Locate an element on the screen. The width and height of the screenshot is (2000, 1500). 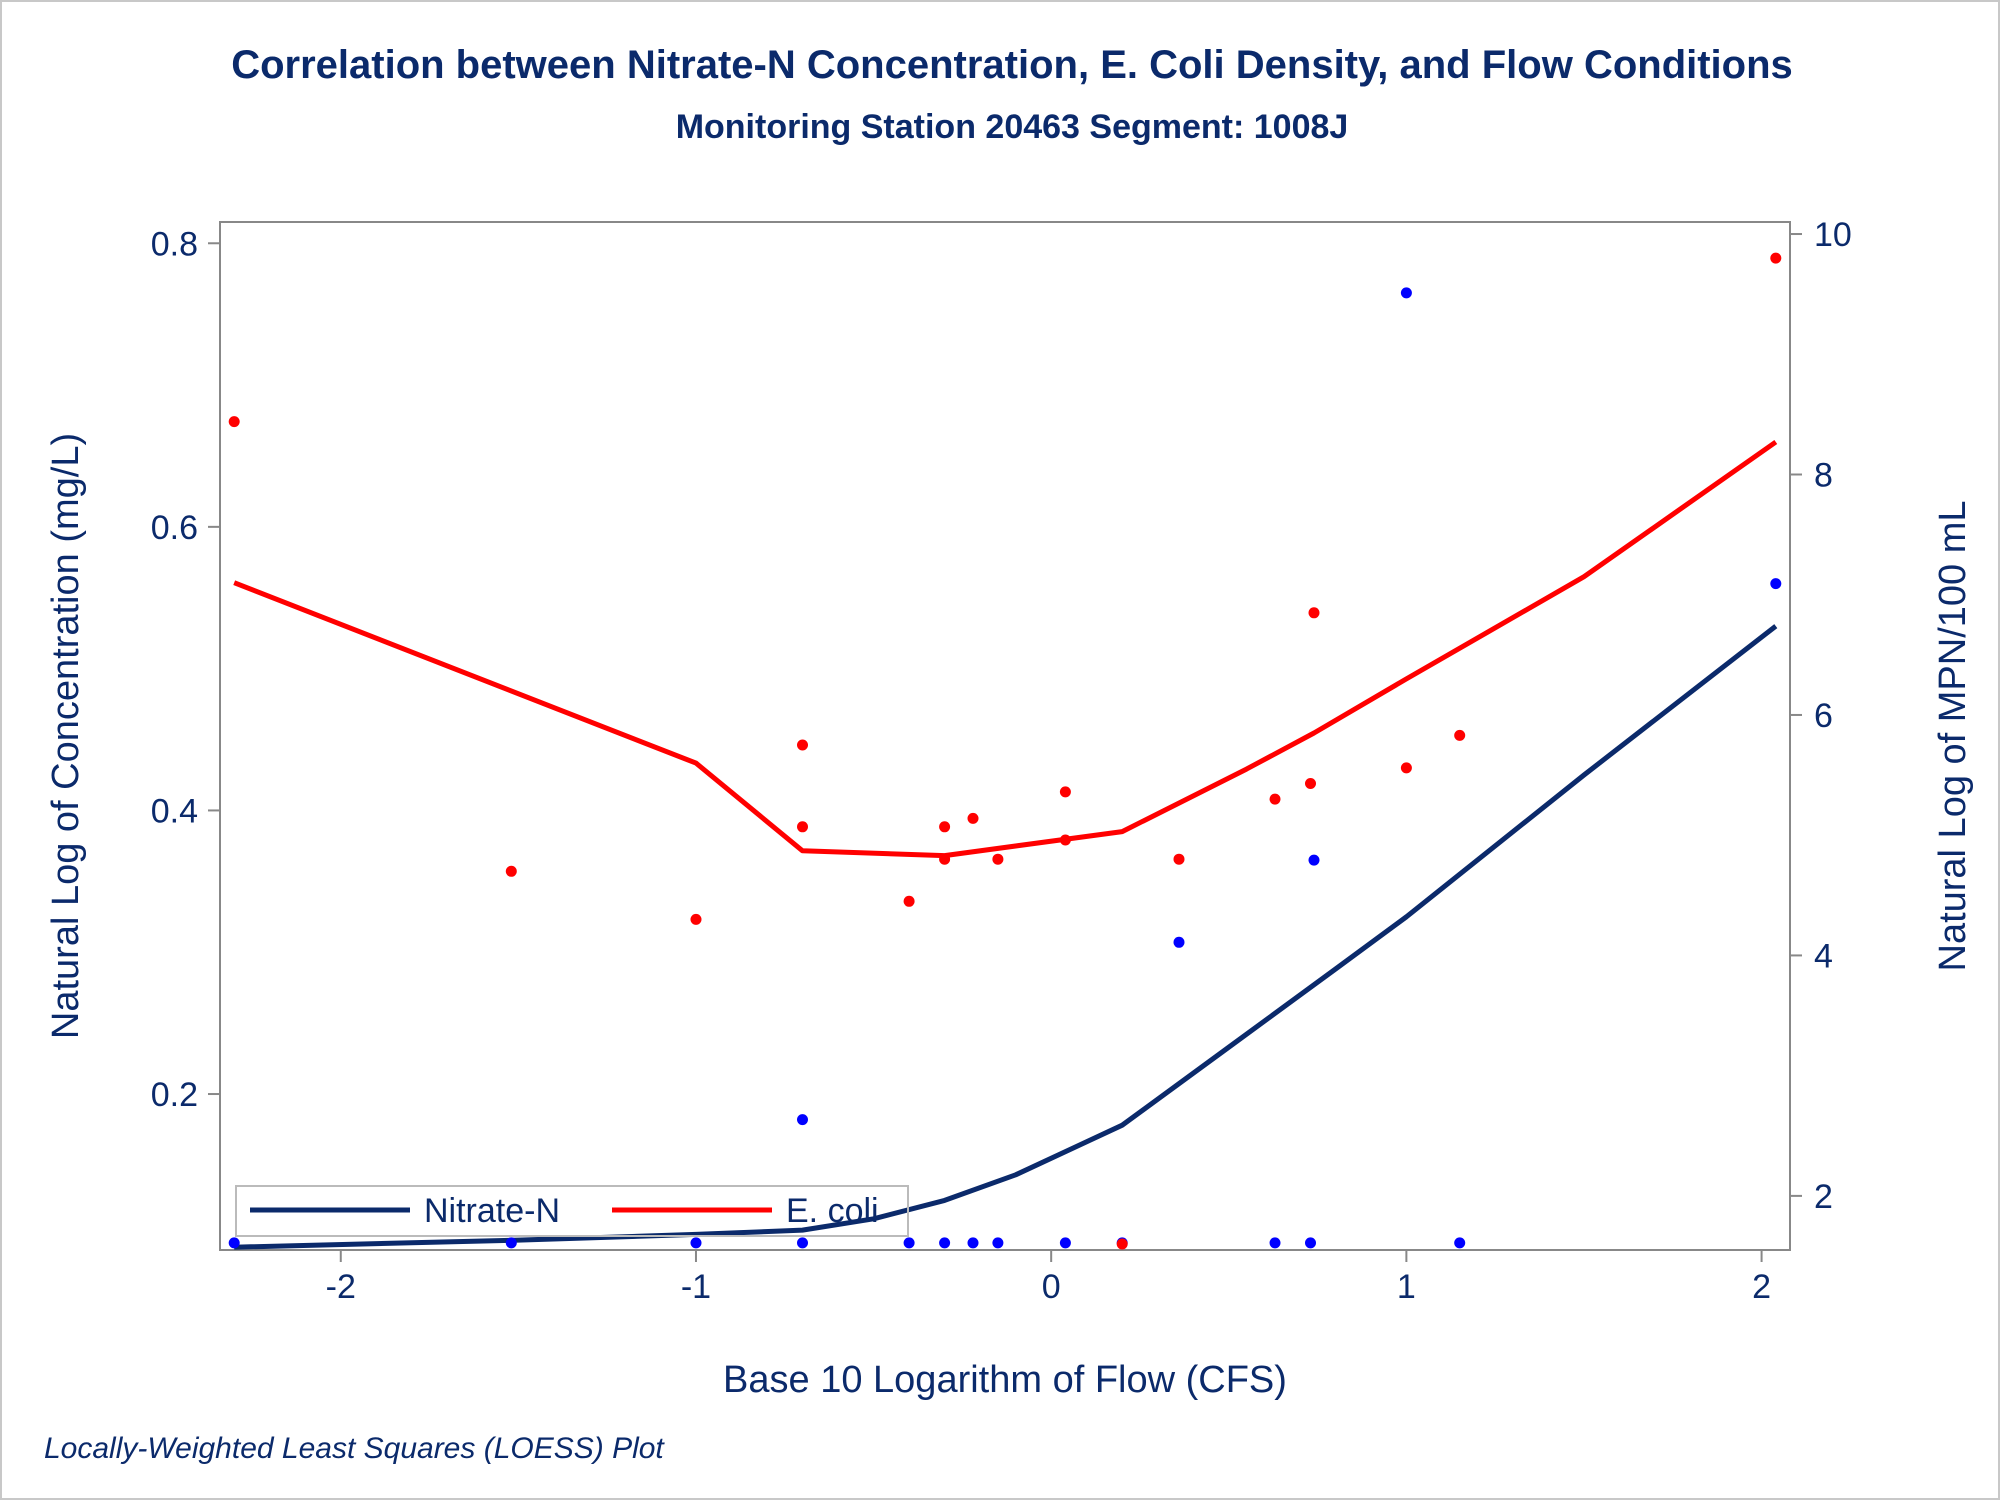
legend: Nitrate-N E. coli is located at coordinates (572, 1211).